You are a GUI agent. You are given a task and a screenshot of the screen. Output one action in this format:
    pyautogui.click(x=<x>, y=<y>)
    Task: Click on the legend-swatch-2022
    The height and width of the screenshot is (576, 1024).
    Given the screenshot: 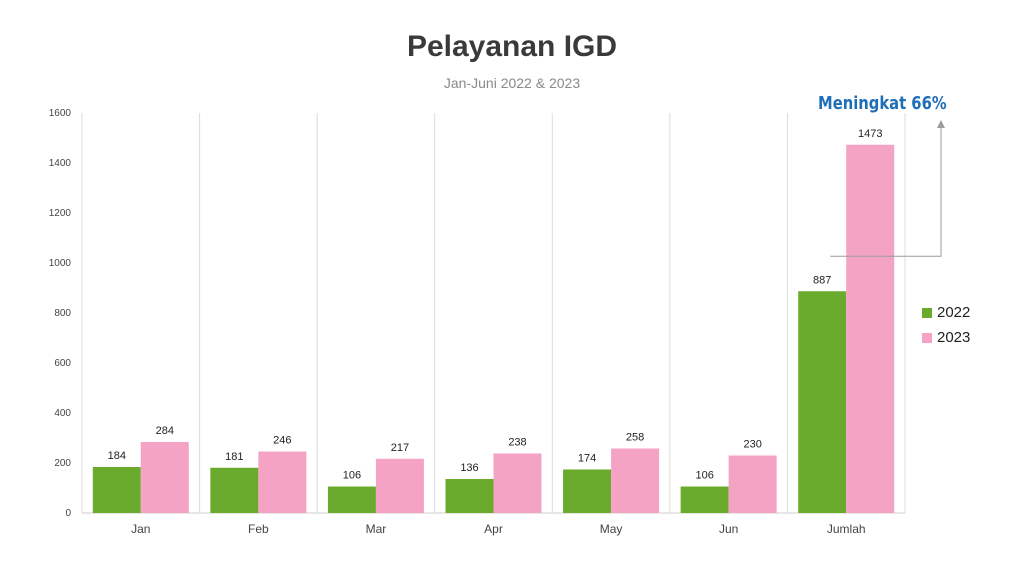 What is the action you would take?
    pyautogui.click(x=927, y=312)
    